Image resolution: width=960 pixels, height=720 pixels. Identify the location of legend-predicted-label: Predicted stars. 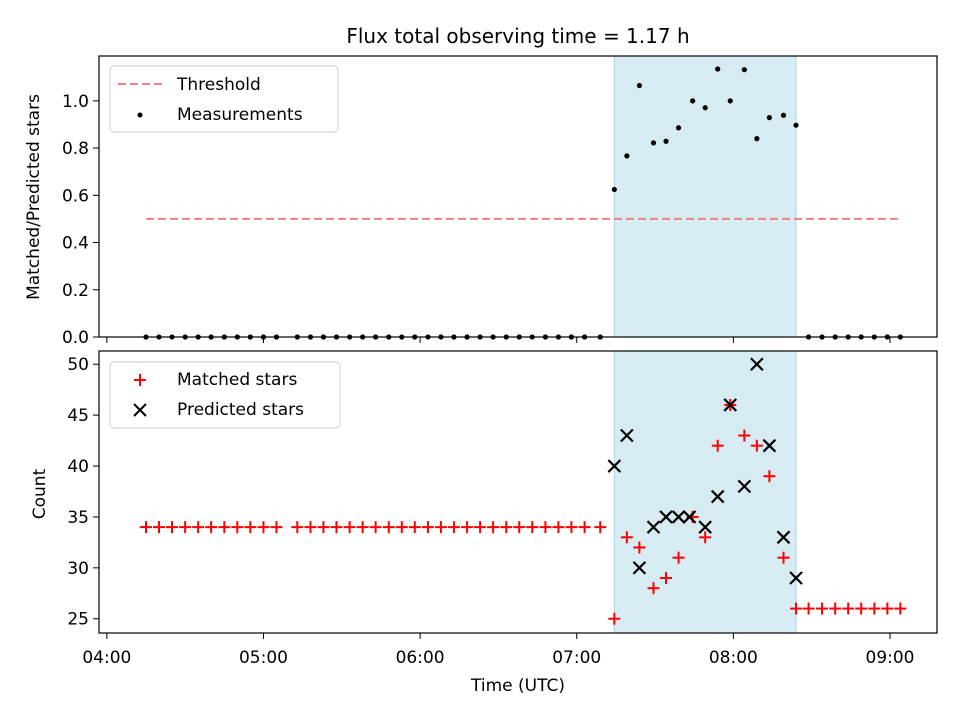
(240, 410).